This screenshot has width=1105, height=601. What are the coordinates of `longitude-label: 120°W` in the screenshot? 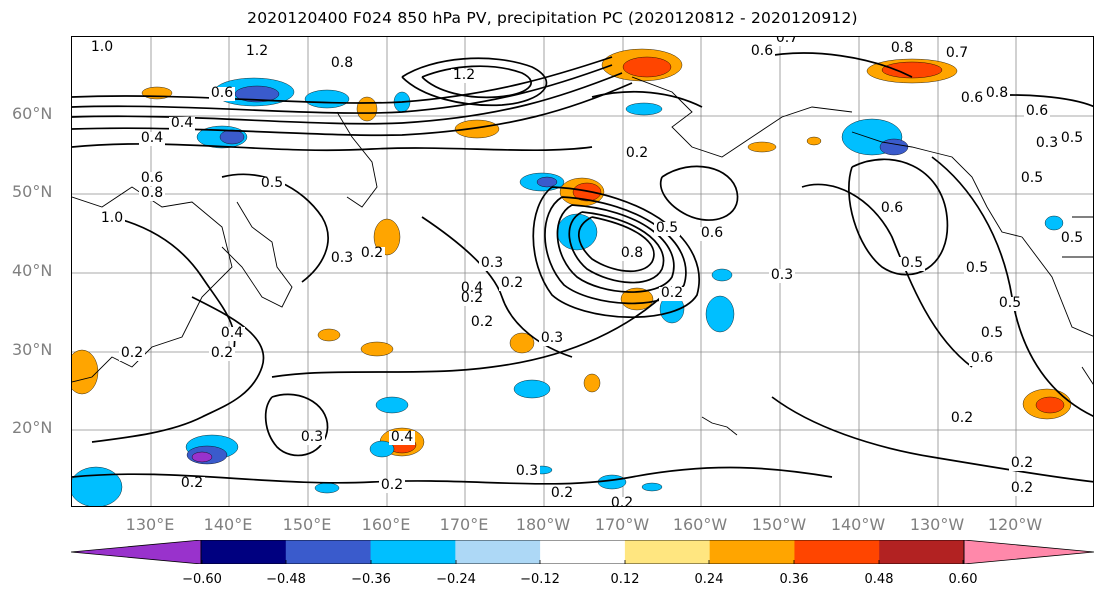 It's located at (1015, 524).